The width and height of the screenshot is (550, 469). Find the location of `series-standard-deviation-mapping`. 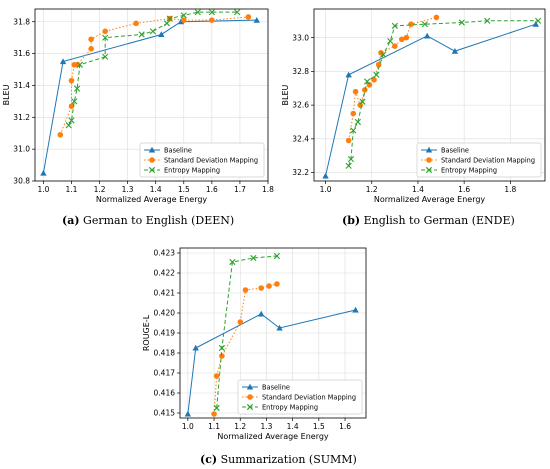

series-standard-deviation-mapping is located at coordinates (392, 79).